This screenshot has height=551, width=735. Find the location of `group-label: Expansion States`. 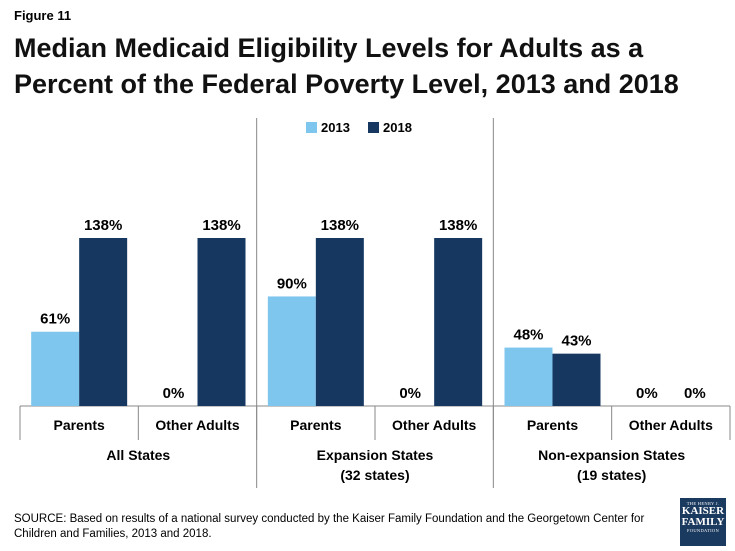

group-label: Expansion States is located at coordinates (375, 455).